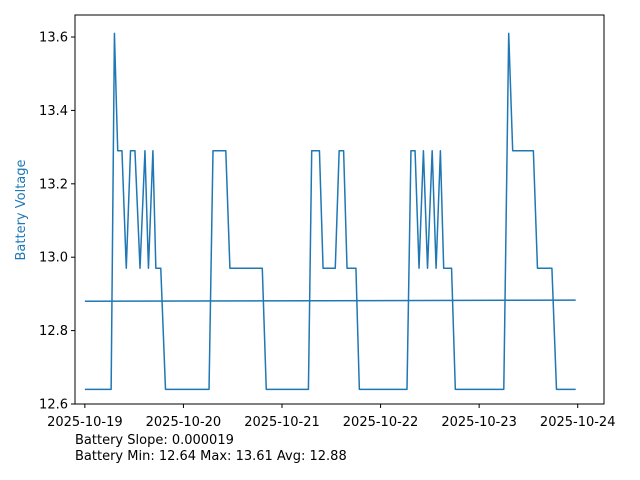 The image size is (640, 480). I want to click on x-tick-label: 2025-10-20, so click(184, 422).